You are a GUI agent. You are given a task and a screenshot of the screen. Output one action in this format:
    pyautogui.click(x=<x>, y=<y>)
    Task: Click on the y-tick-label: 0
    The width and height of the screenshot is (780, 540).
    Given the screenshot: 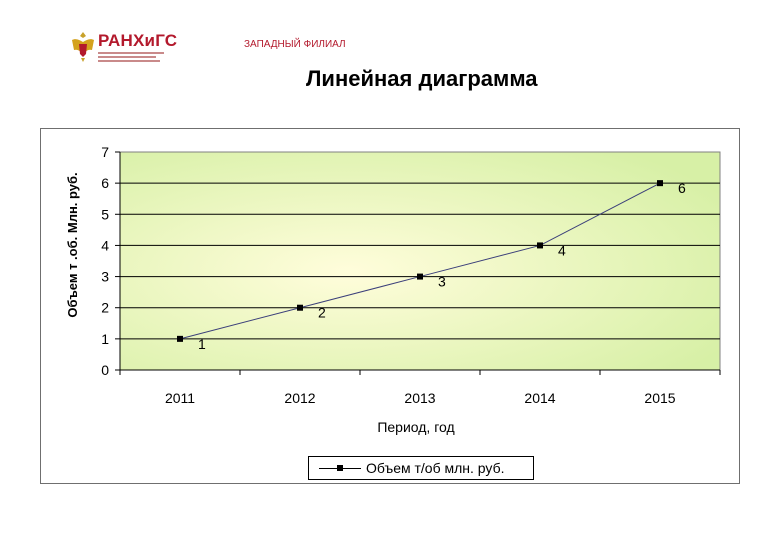 What is the action you would take?
    pyautogui.click(x=105, y=370)
    